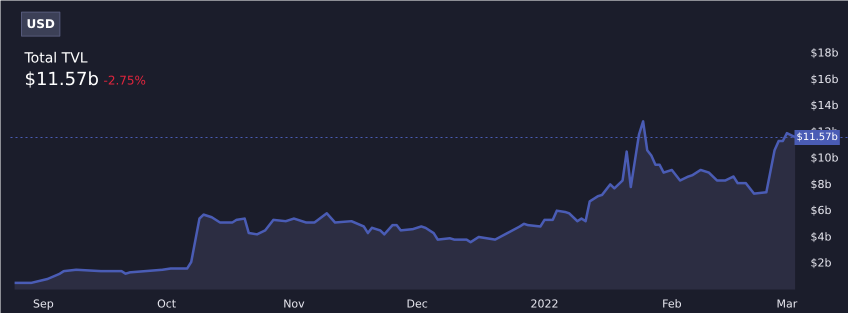 The width and height of the screenshot is (848, 313). What do you see at coordinates (824, 53) in the screenshot?
I see `y-tick-label: $18b` at bounding box center [824, 53].